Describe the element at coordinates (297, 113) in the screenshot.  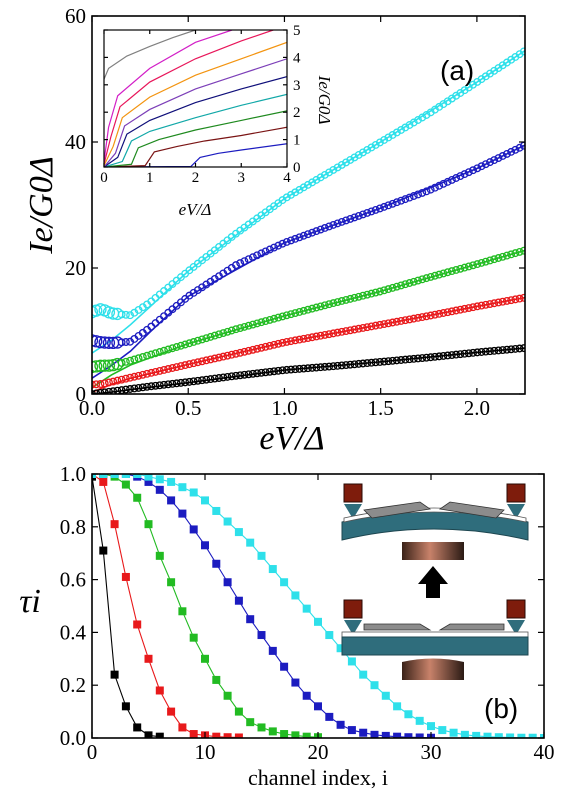
I see `inset-ytick-label: 2` at that location.